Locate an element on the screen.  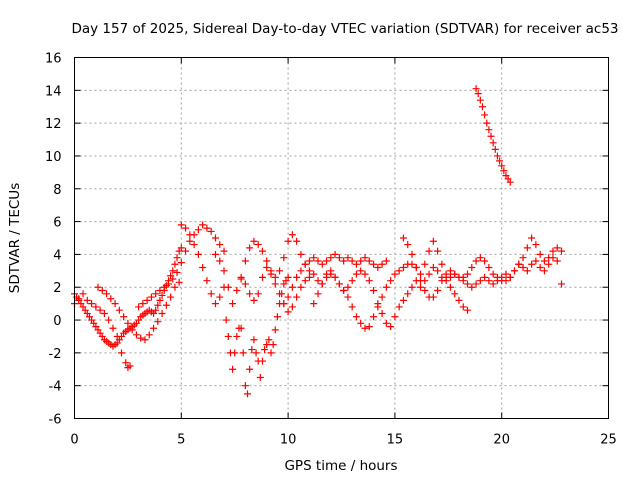
series-trace-l is located at coordinates (493, 135).